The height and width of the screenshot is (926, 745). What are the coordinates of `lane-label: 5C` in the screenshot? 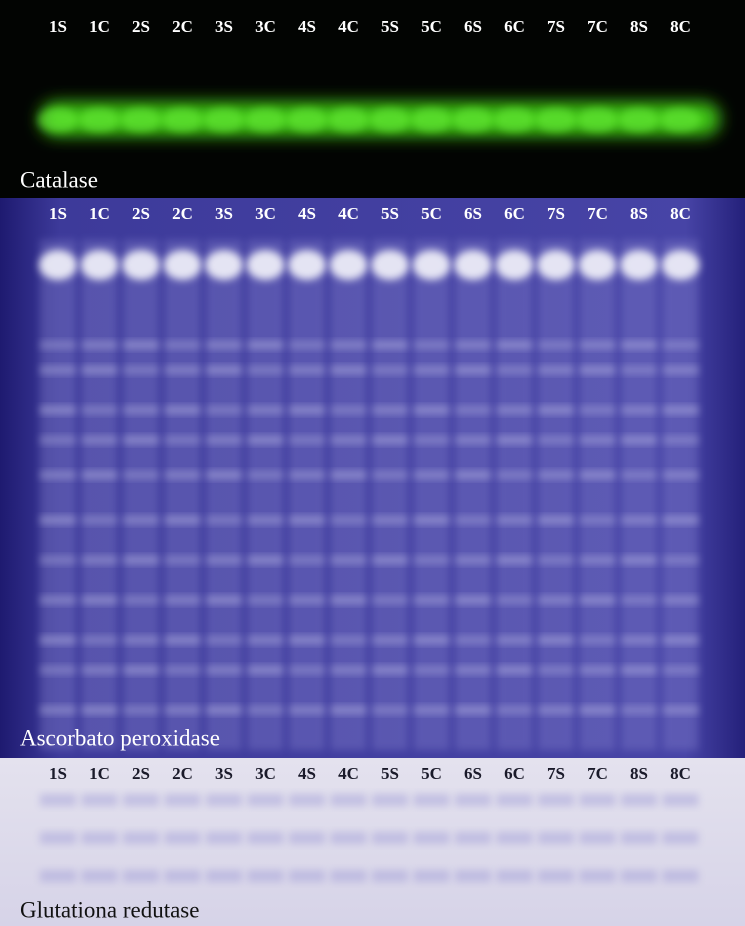 It's located at (431, 773).